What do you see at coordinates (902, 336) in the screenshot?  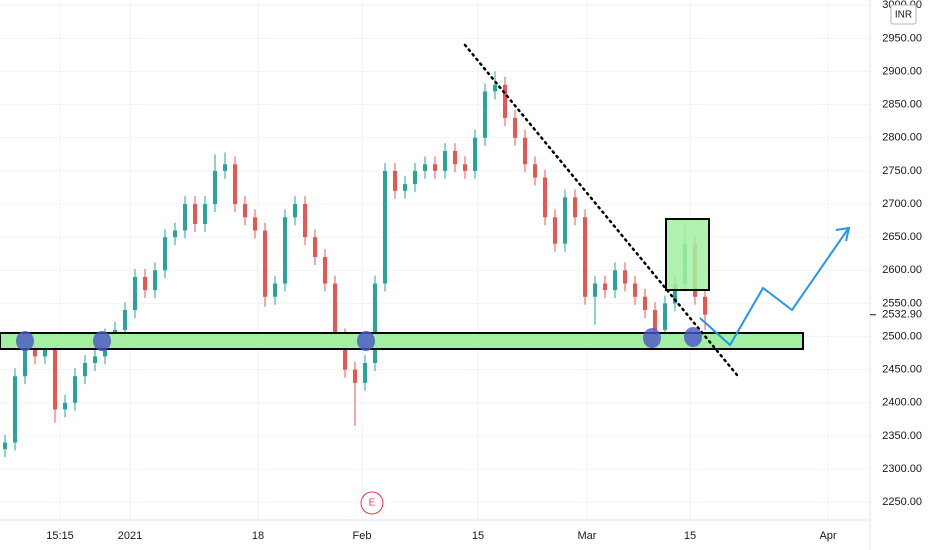 I see `y-tick-label: 2500.00` at bounding box center [902, 336].